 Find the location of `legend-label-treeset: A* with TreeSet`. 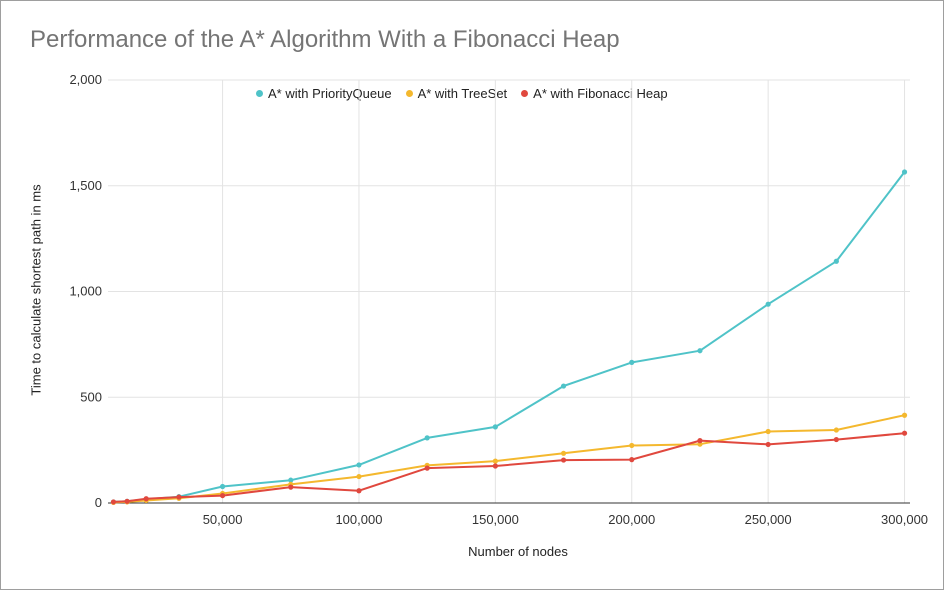

legend-label-treeset: A* with TreeSet is located at coordinates (462, 93).